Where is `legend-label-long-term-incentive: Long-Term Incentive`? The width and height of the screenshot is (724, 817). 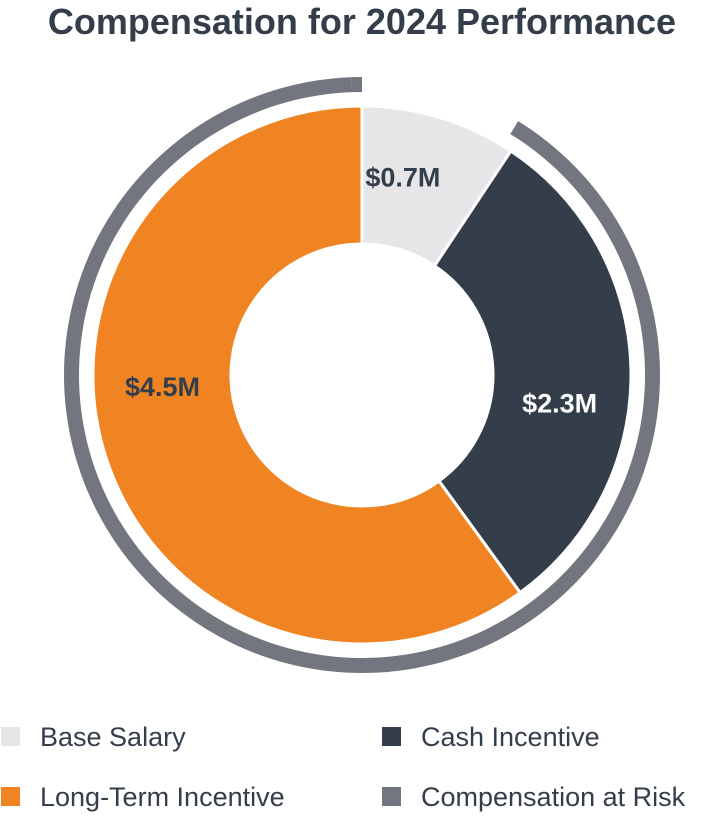
legend-label-long-term-incentive: Long-Term Incentive is located at coordinates (162, 797).